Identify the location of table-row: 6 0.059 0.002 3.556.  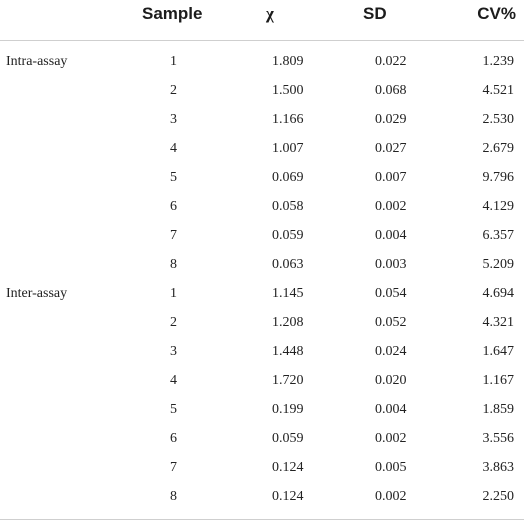
(262, 441).